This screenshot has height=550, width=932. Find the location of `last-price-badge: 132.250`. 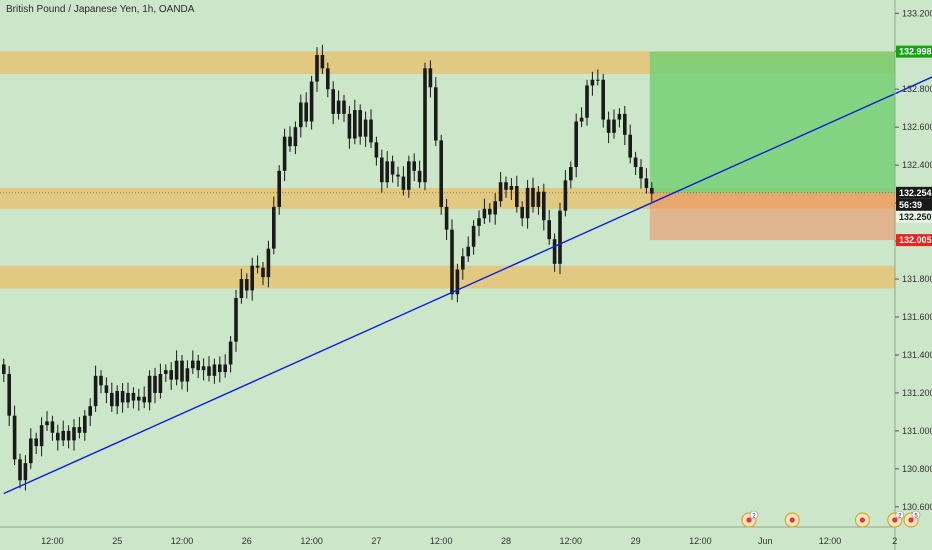

last-price-badge: 132.250 is located at coordinates (915, 217).